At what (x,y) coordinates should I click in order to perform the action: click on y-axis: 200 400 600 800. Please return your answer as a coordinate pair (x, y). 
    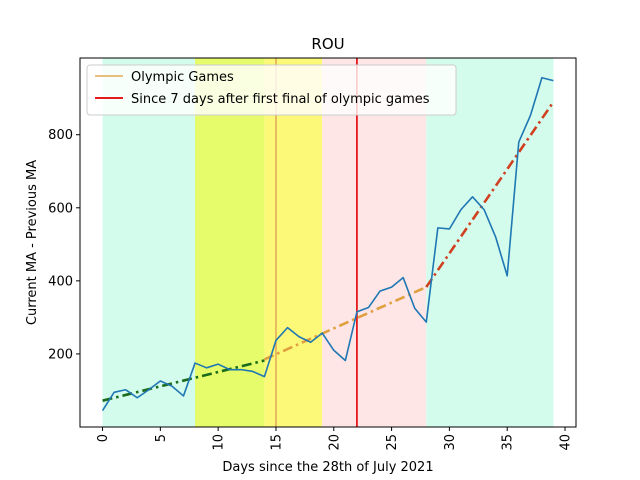
    Looking at the image, I should click on (64, 245).